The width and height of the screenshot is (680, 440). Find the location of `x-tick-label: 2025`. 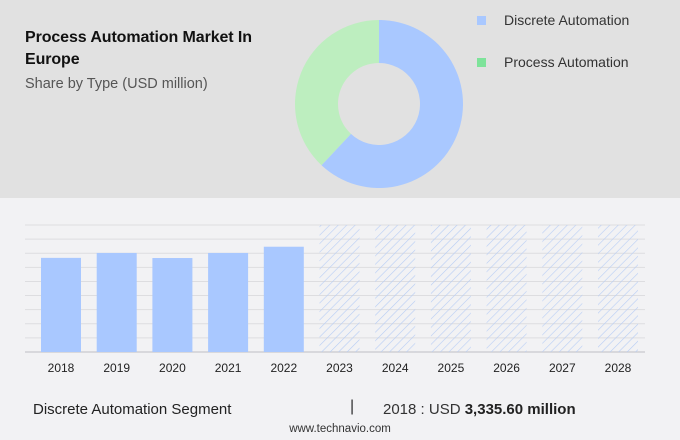

x-tick-label: 2025 is located at coordinates (451, 368).